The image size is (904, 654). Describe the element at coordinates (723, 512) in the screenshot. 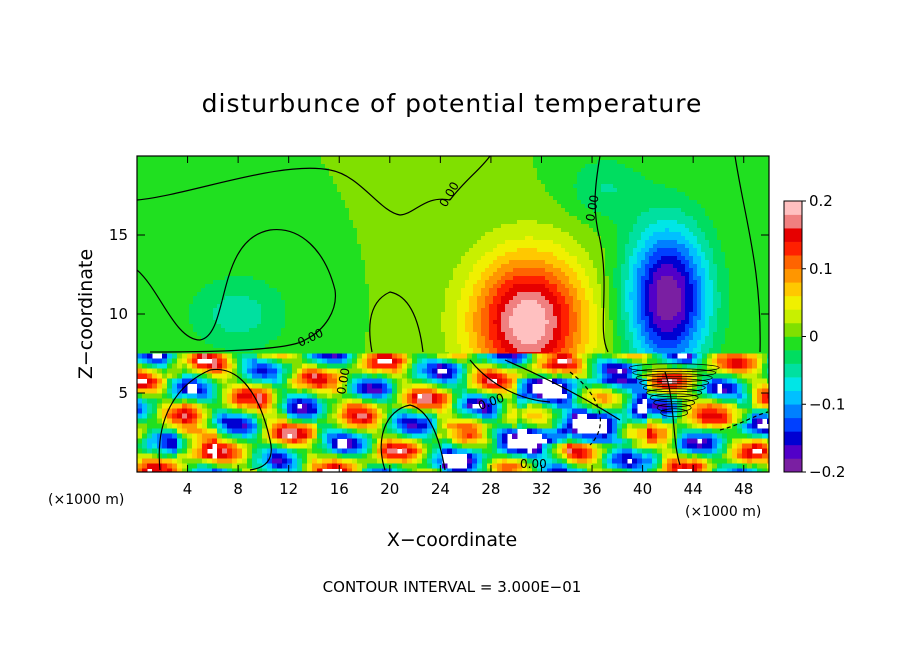

I see `x-unit-right: (×1000 m)` at that location.